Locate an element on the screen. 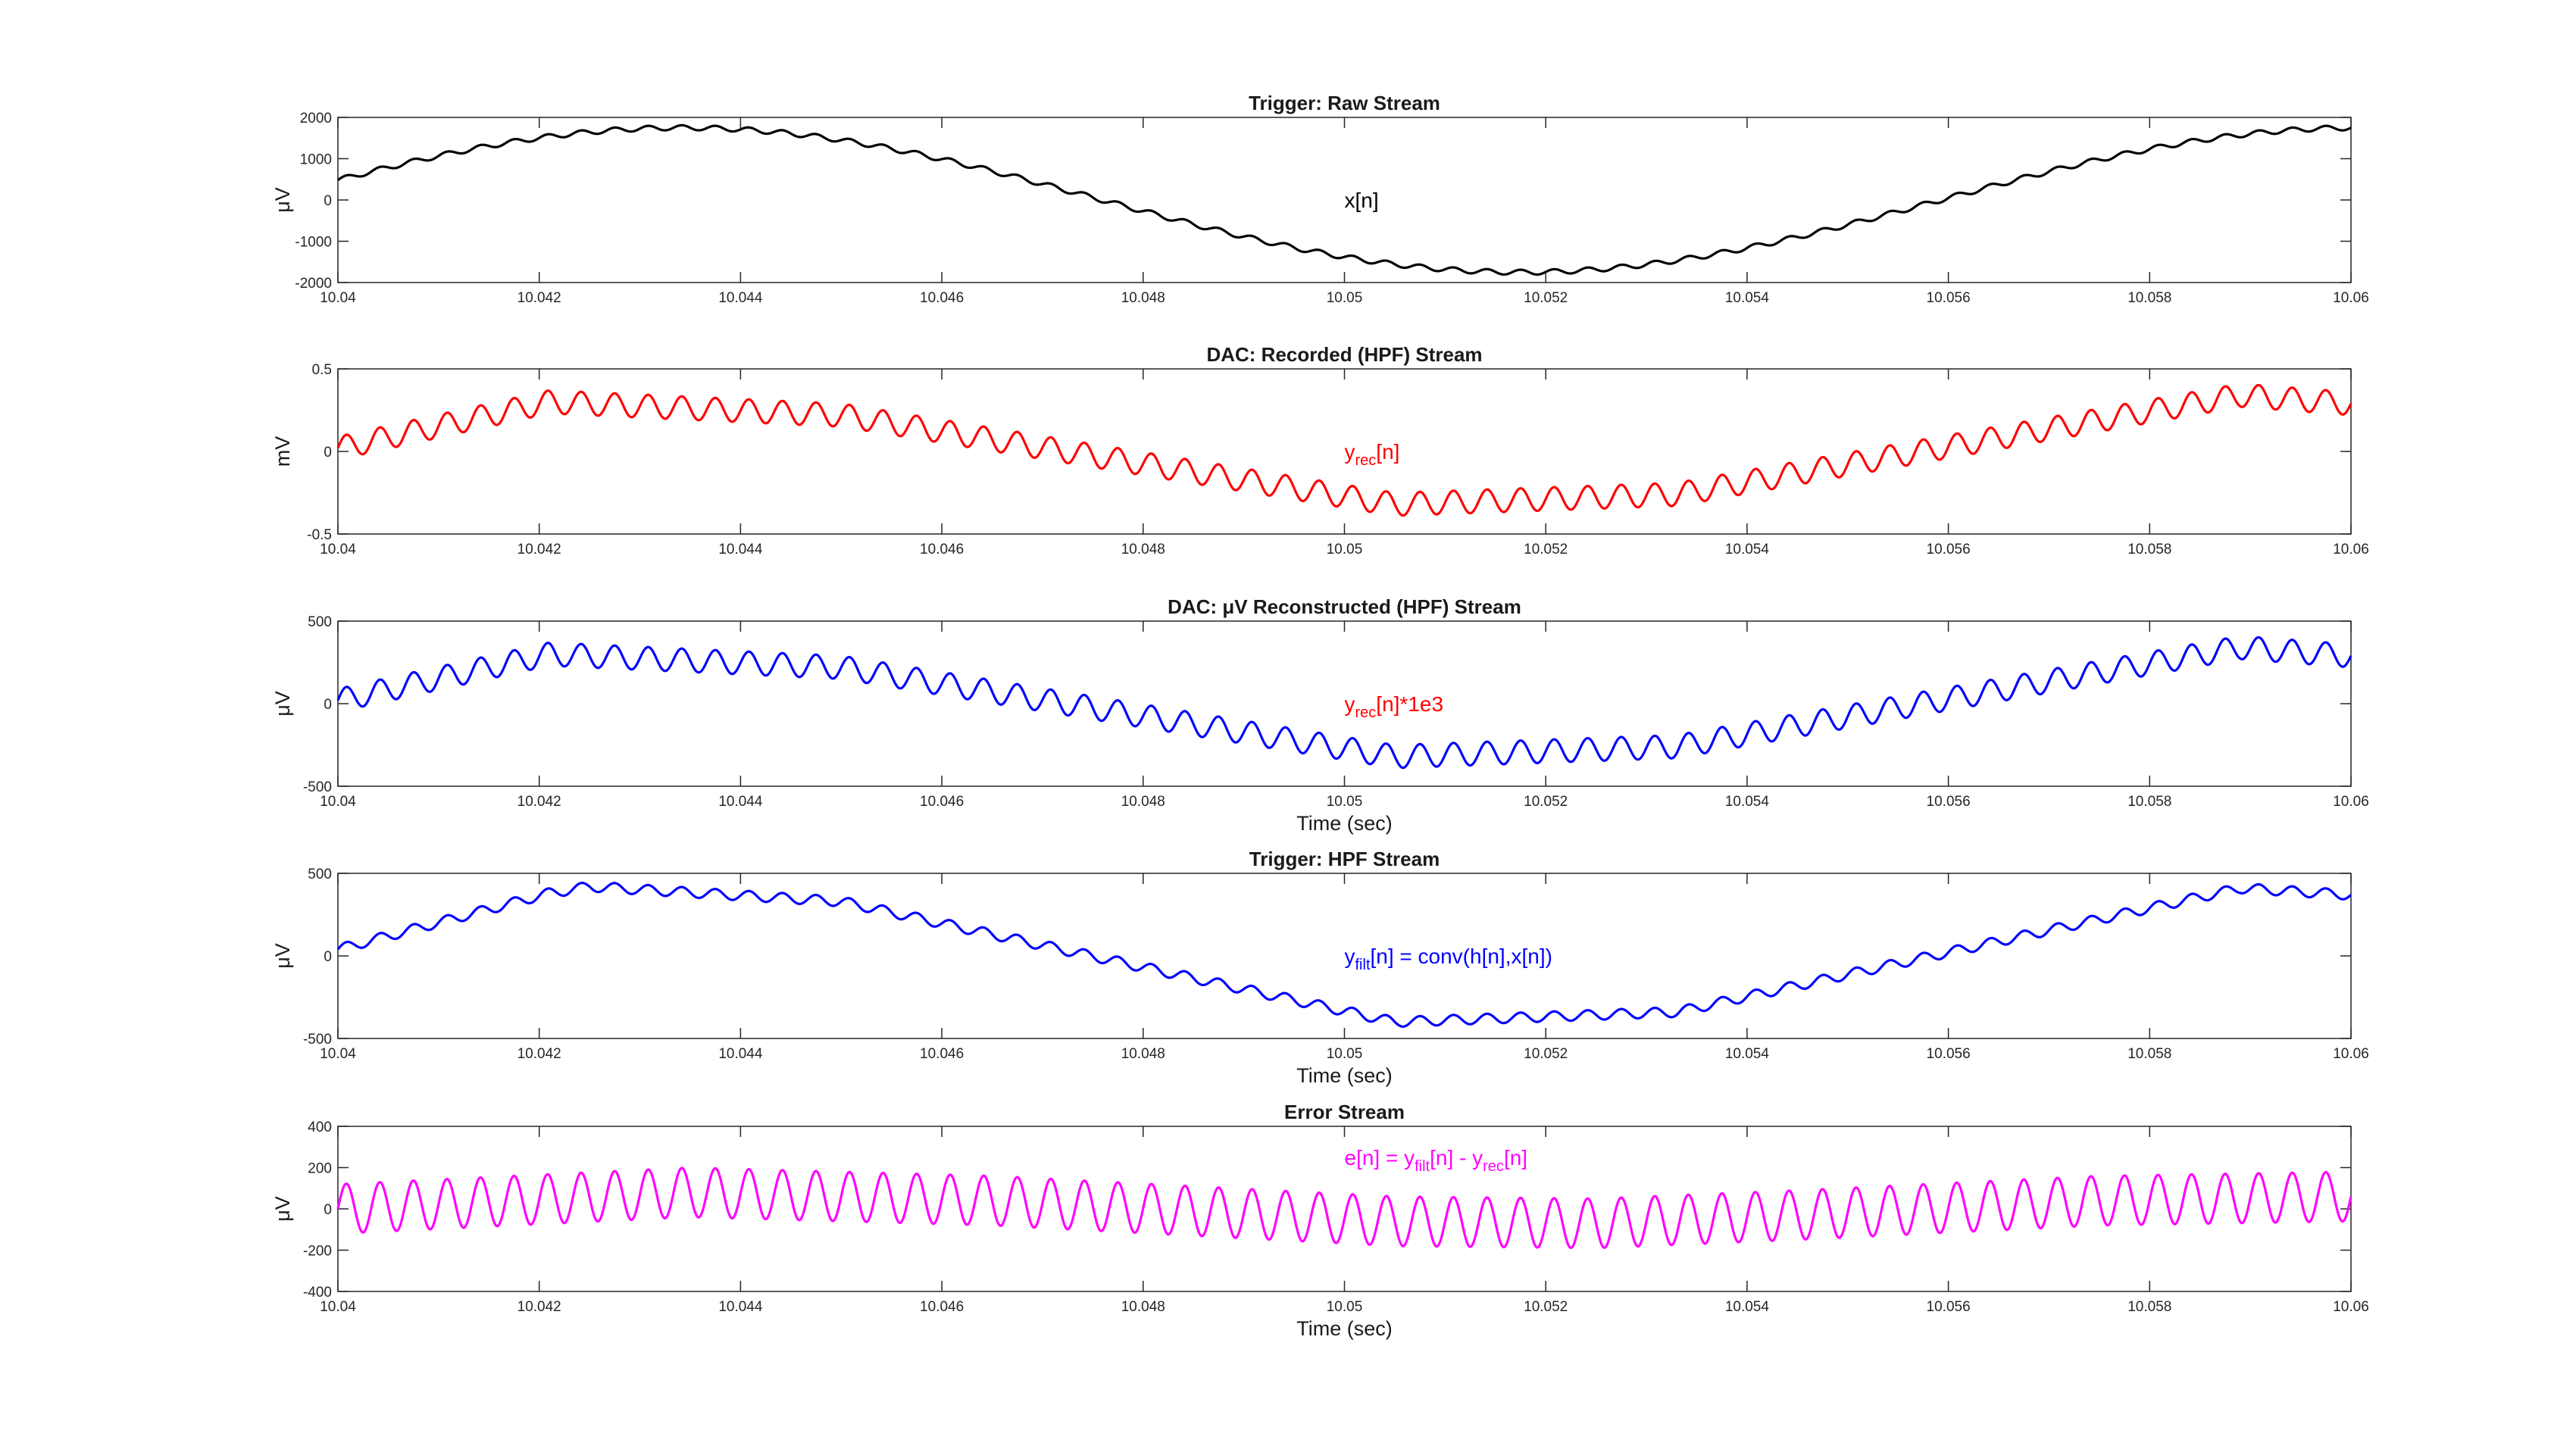 The width and height of the screenshot is (2576, 1449). annotation-label: x[n] is located at coordinates (1362, 200).